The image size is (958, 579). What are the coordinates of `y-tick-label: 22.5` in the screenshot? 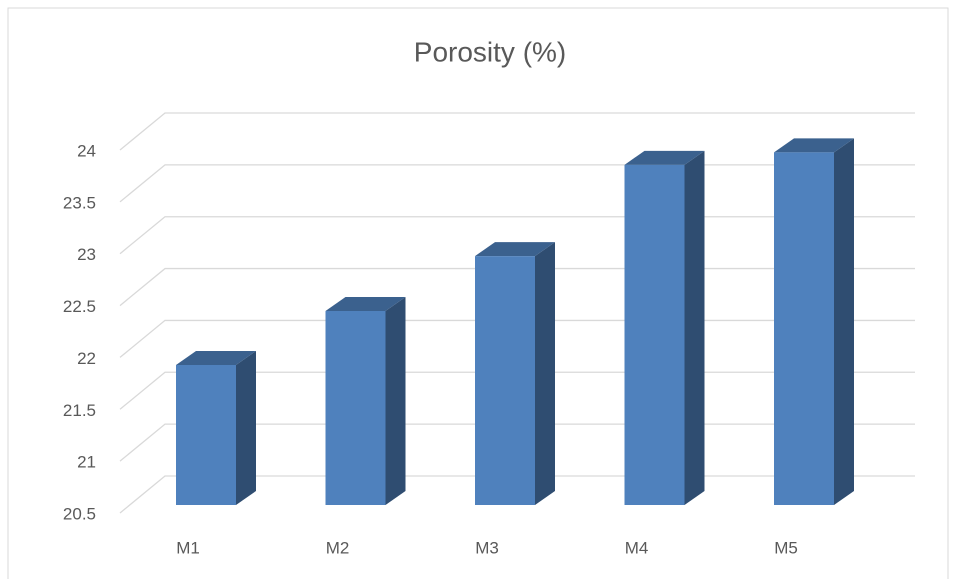 It's located at (79, 306).